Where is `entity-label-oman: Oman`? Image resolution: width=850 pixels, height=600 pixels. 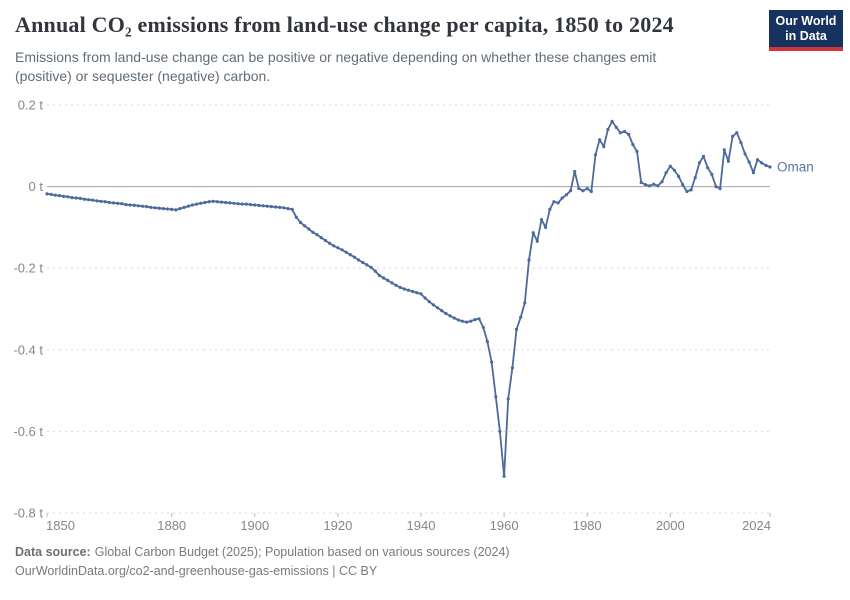 entity-label-oman: Oman is located at coordinates (795, 167).